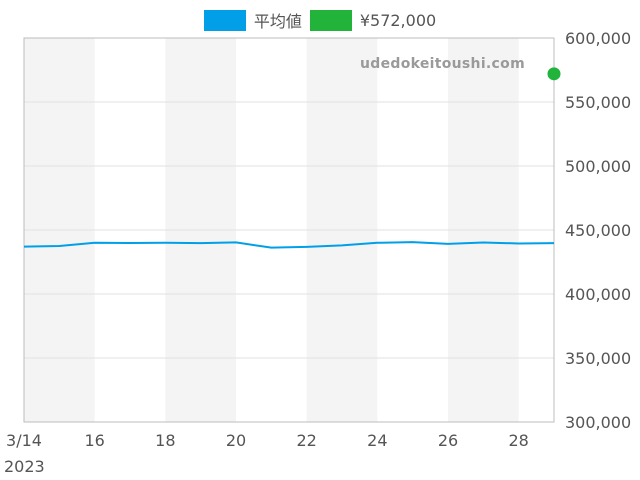 The image size is (640, 480). I want to click on y-tick-label: 550,000, so click(598, 102).